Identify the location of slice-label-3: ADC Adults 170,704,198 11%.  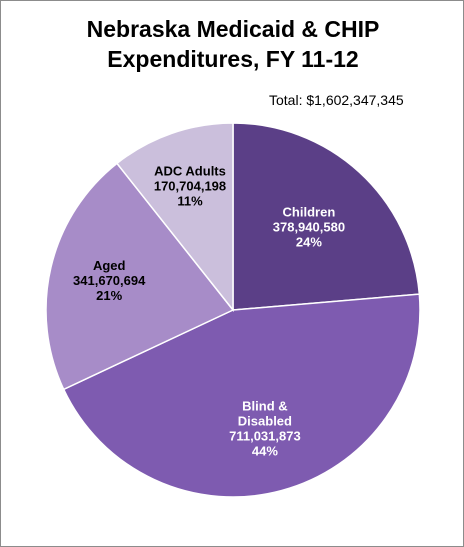
(190, 185).